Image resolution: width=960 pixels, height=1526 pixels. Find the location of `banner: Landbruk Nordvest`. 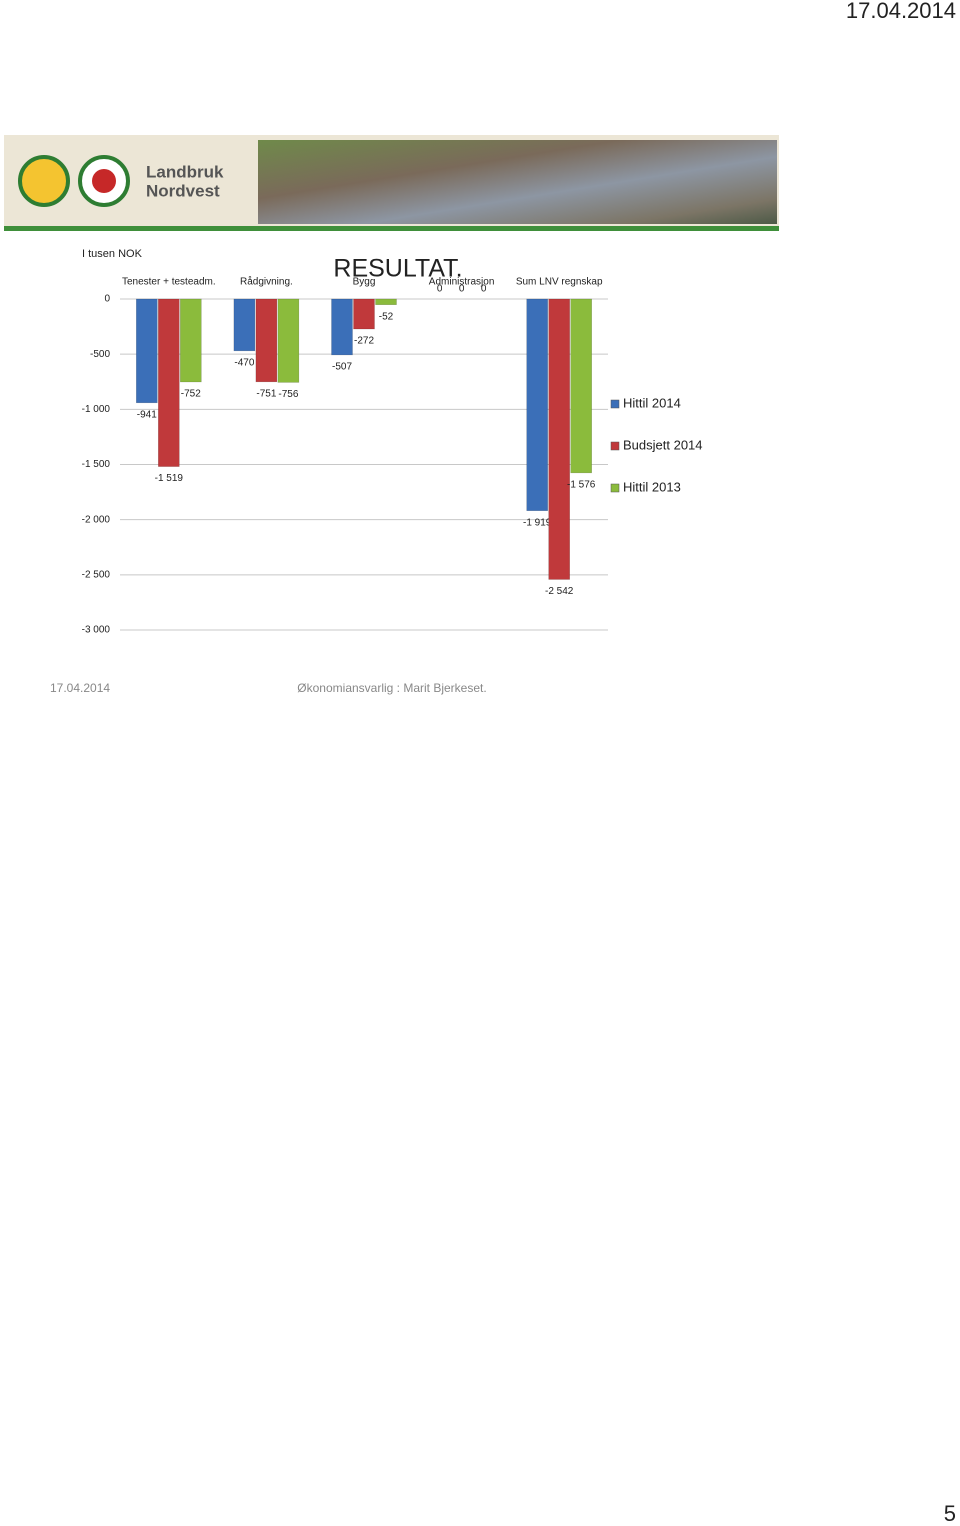

banner: Landbruk Nordvest is located at coordinates (391, 183).